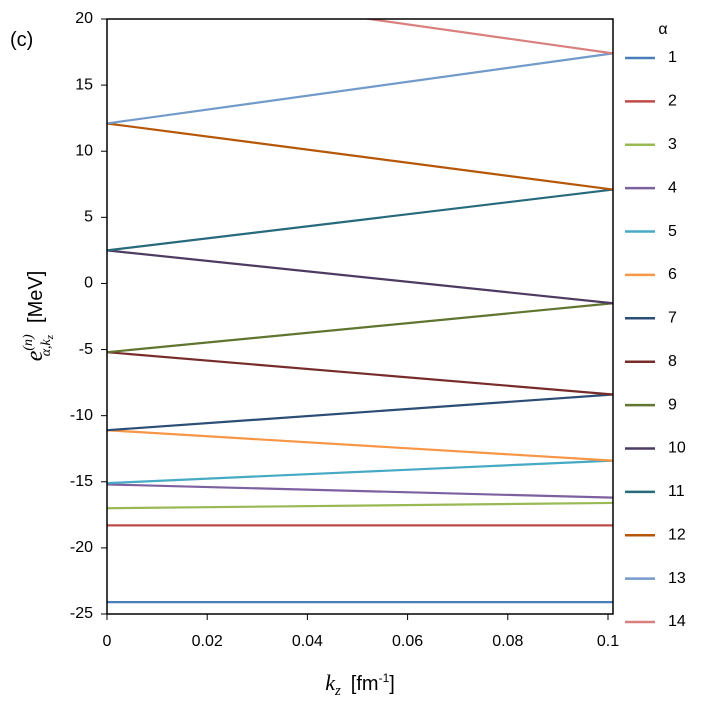  Describe the element at coordinates (81, 547) in the screenshot. I see `y-tick-label: -20` at that location.